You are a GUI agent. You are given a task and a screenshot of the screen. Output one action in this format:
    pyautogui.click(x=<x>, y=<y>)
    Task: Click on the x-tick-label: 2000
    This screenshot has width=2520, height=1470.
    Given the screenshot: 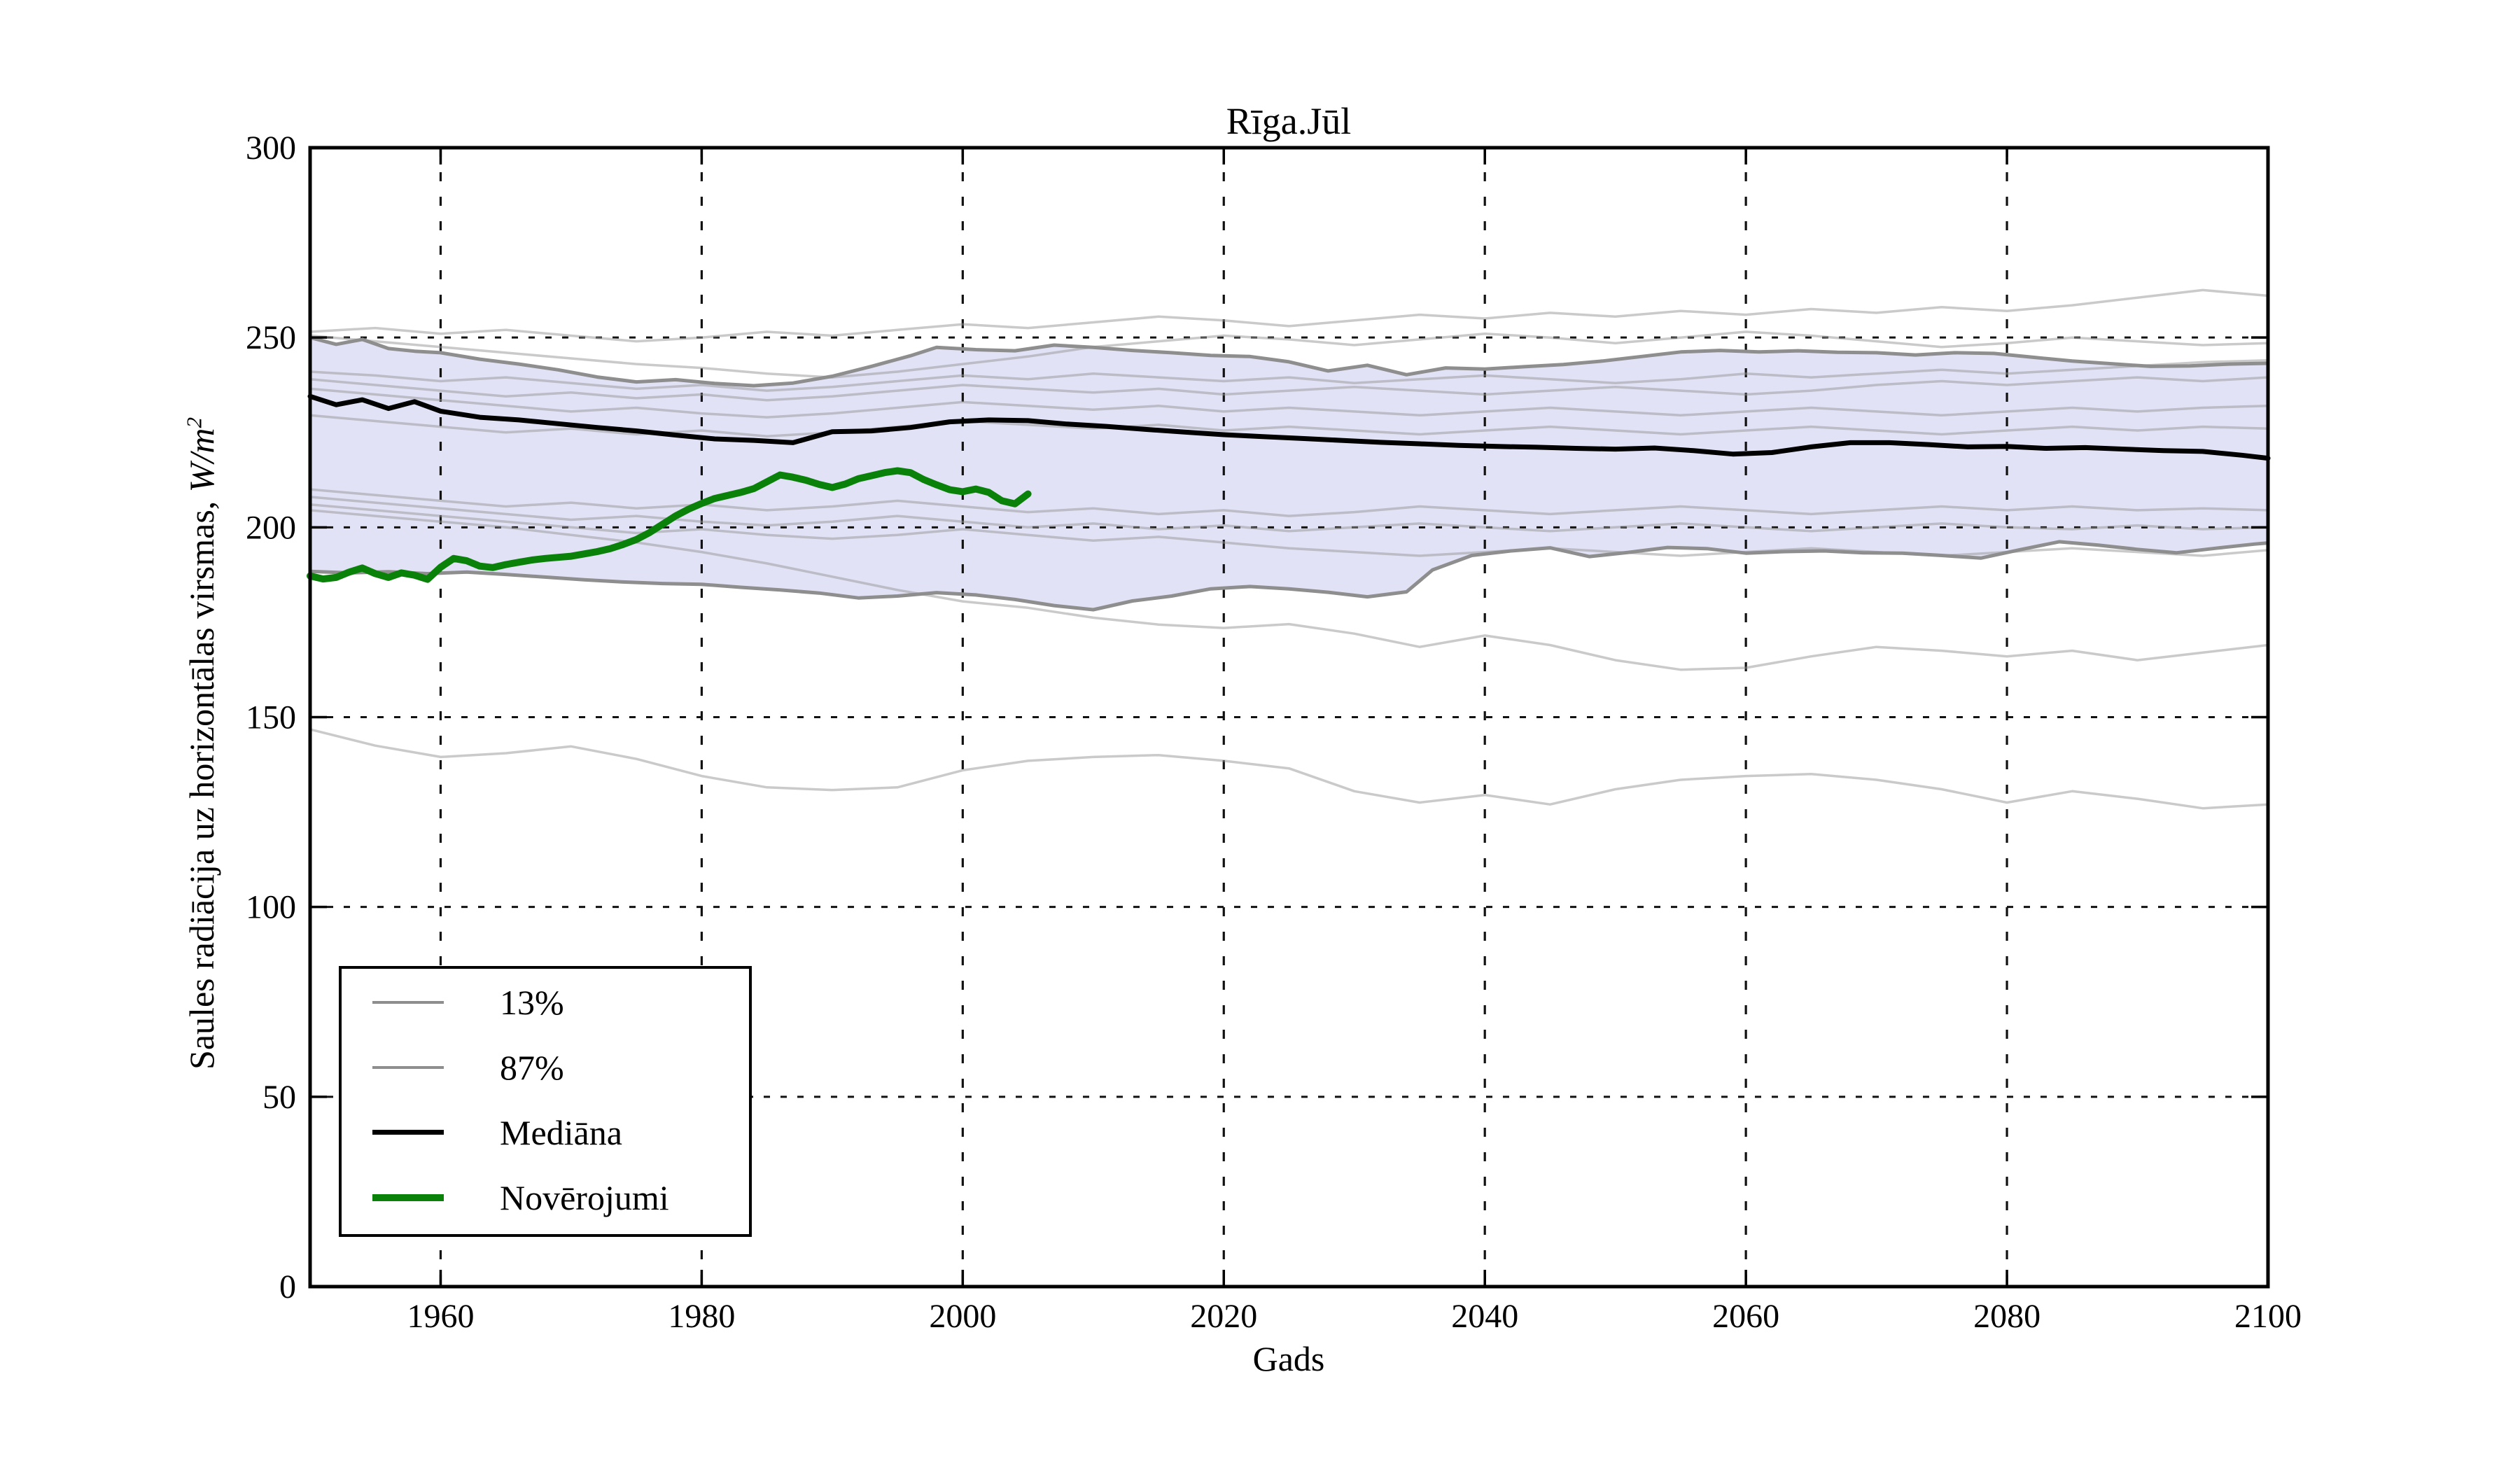 What is the action you would take?
    pyautogui.click(x=962, y=1316)
    